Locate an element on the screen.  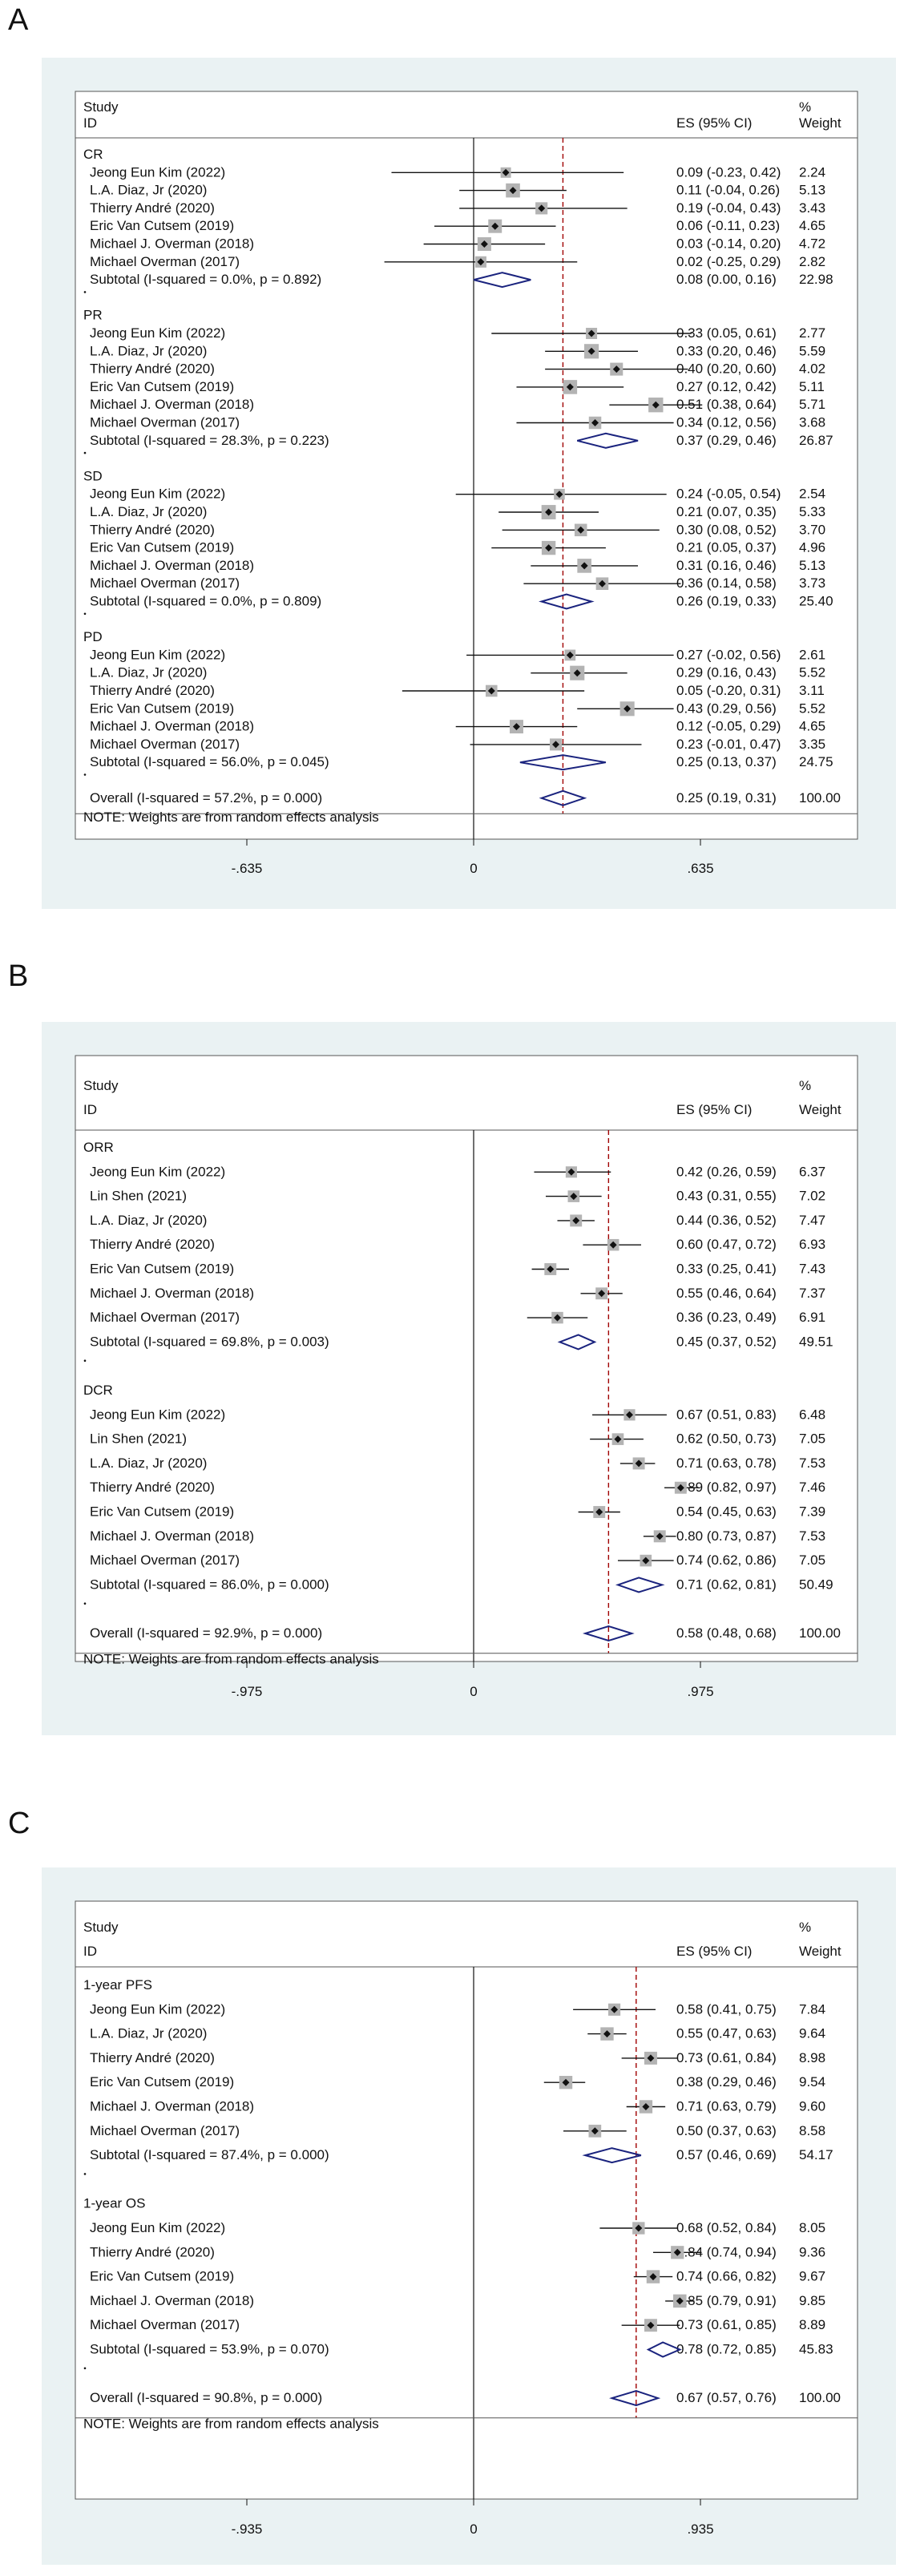
overall-label: Overall (I-squared = 57.2%, p = 0.000) is located at coordinates (206, 798).